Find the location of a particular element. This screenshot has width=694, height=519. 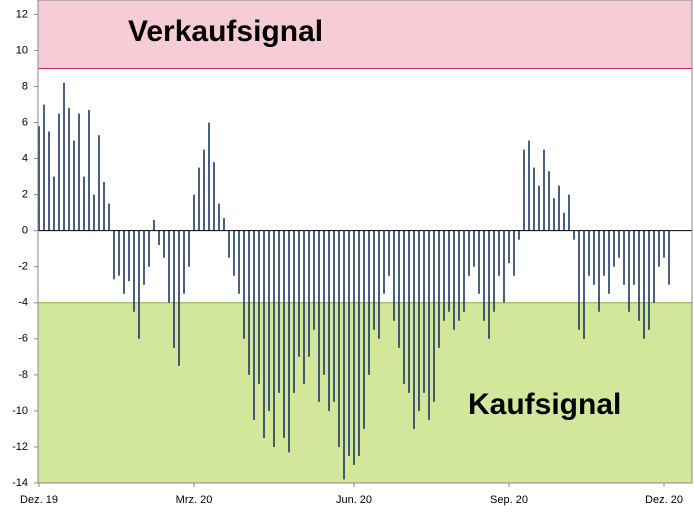

x-tick-label: Jun. 20 is located at coordinates (354, 500).